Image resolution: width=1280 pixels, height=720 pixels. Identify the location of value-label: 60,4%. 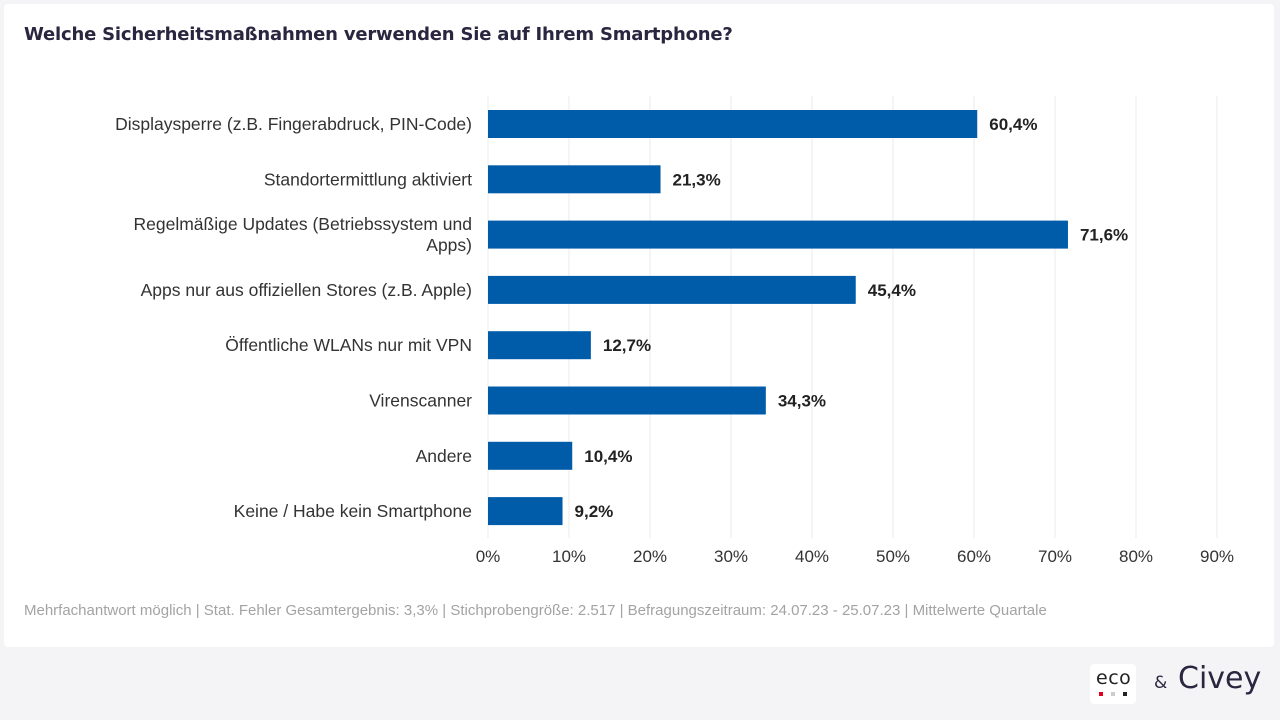
(1013, 124).